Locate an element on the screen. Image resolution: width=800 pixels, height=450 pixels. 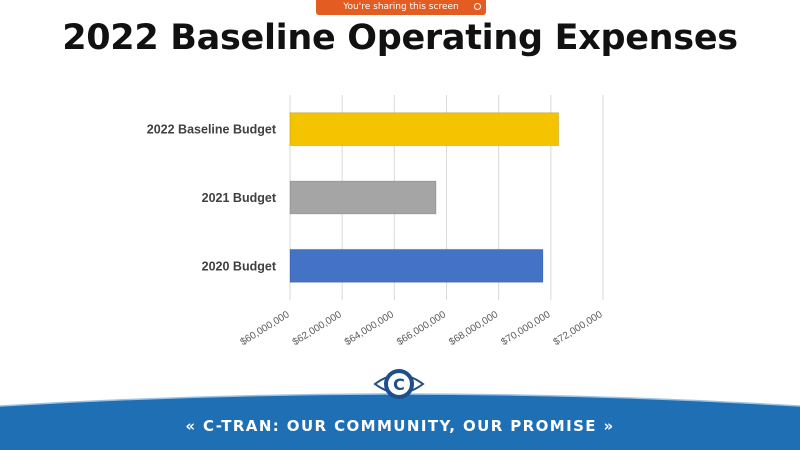
screen-sharing-text: You're sharing this screen is located at coordinates (401, 7).